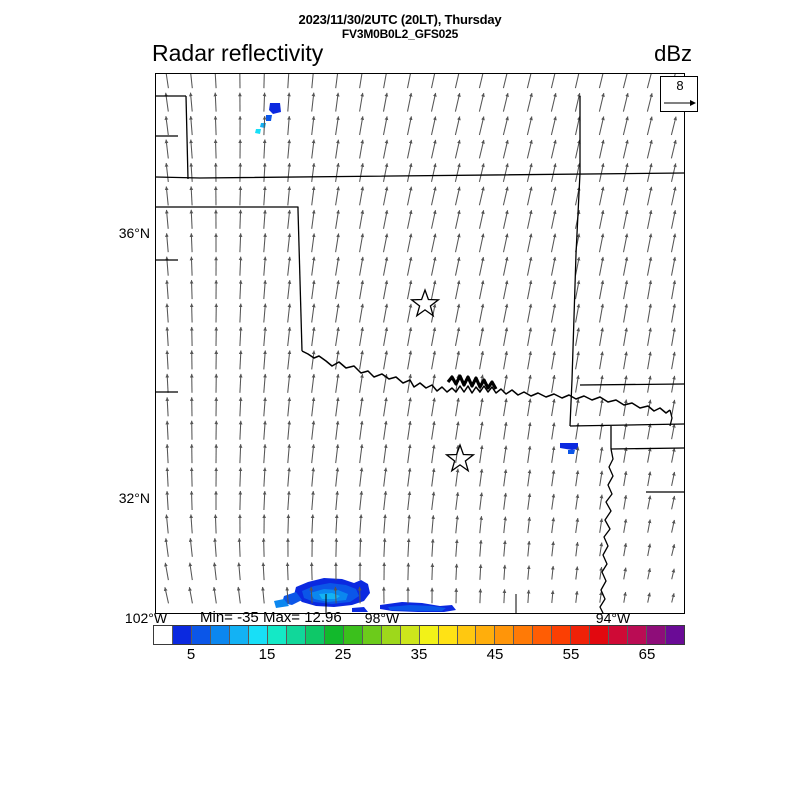 Image resolution: width=800 pixels, height=800 pixels. What do you see at coordinates (673, 53) in the screenshot?
I see `units-label: dBz` at bounding box center [673, 53].